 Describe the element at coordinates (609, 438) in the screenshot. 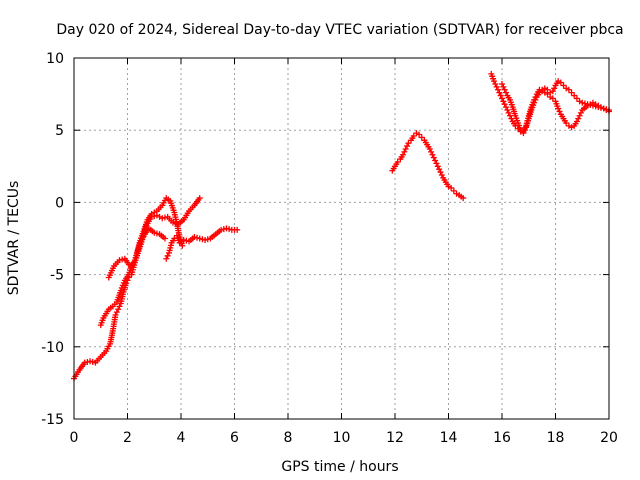

I see `x-tick-label: 20` at that location.